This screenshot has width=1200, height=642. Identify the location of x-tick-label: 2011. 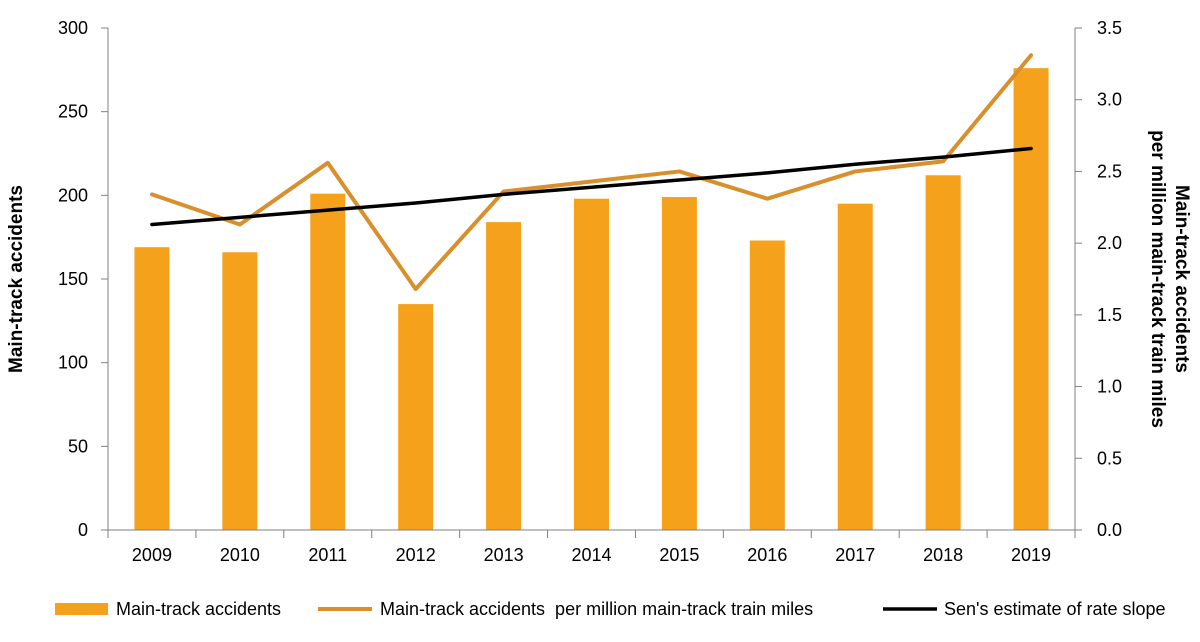
(327, 555).